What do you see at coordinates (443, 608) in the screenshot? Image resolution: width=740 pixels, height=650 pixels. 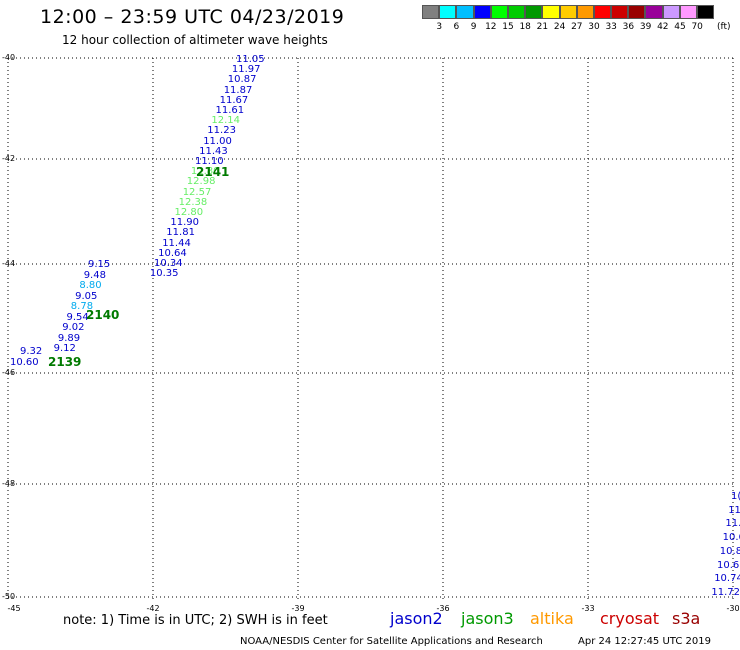 I see `longitude-label: -36` at bounding box center [443, 608].